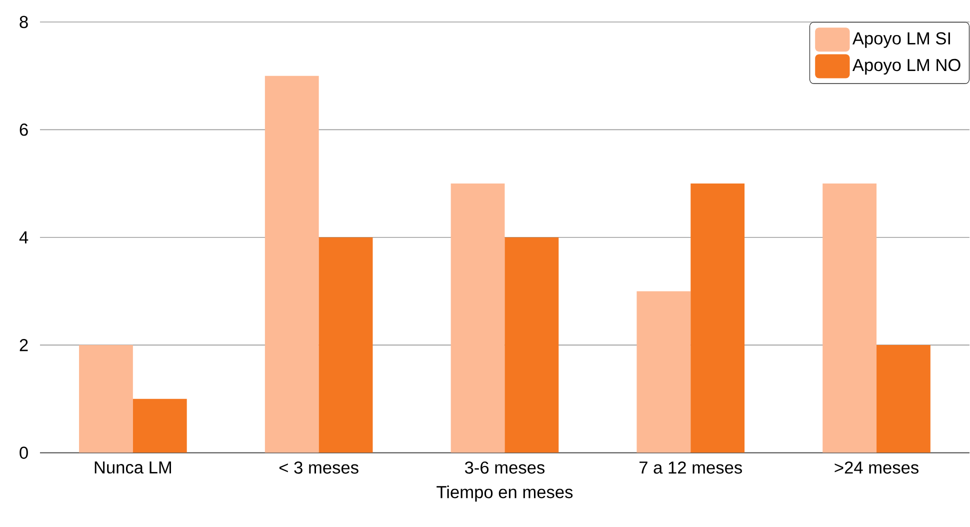 Image resolution: width=970 pixels, height=527 pixels. I want to click on y-tick-label: 0, so click(24, 453).